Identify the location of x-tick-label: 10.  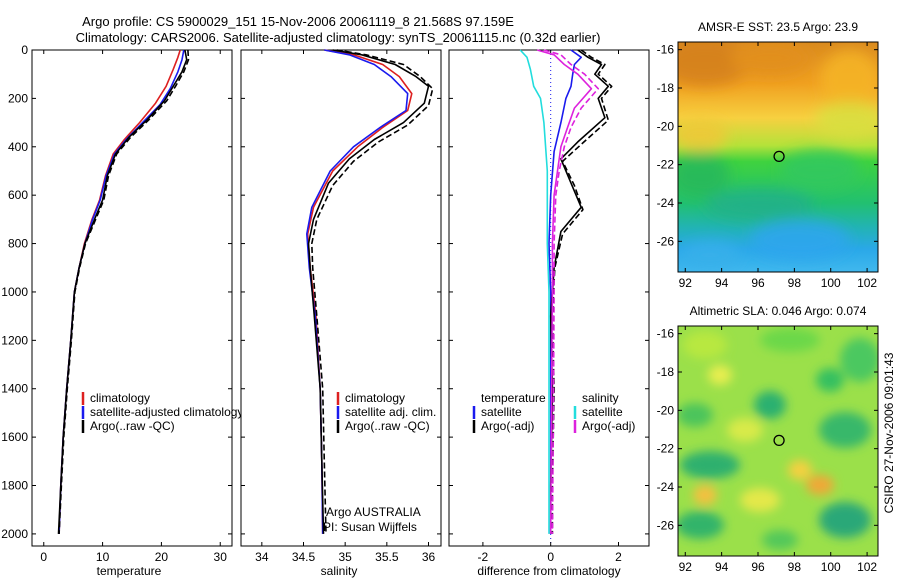
(103, 557).